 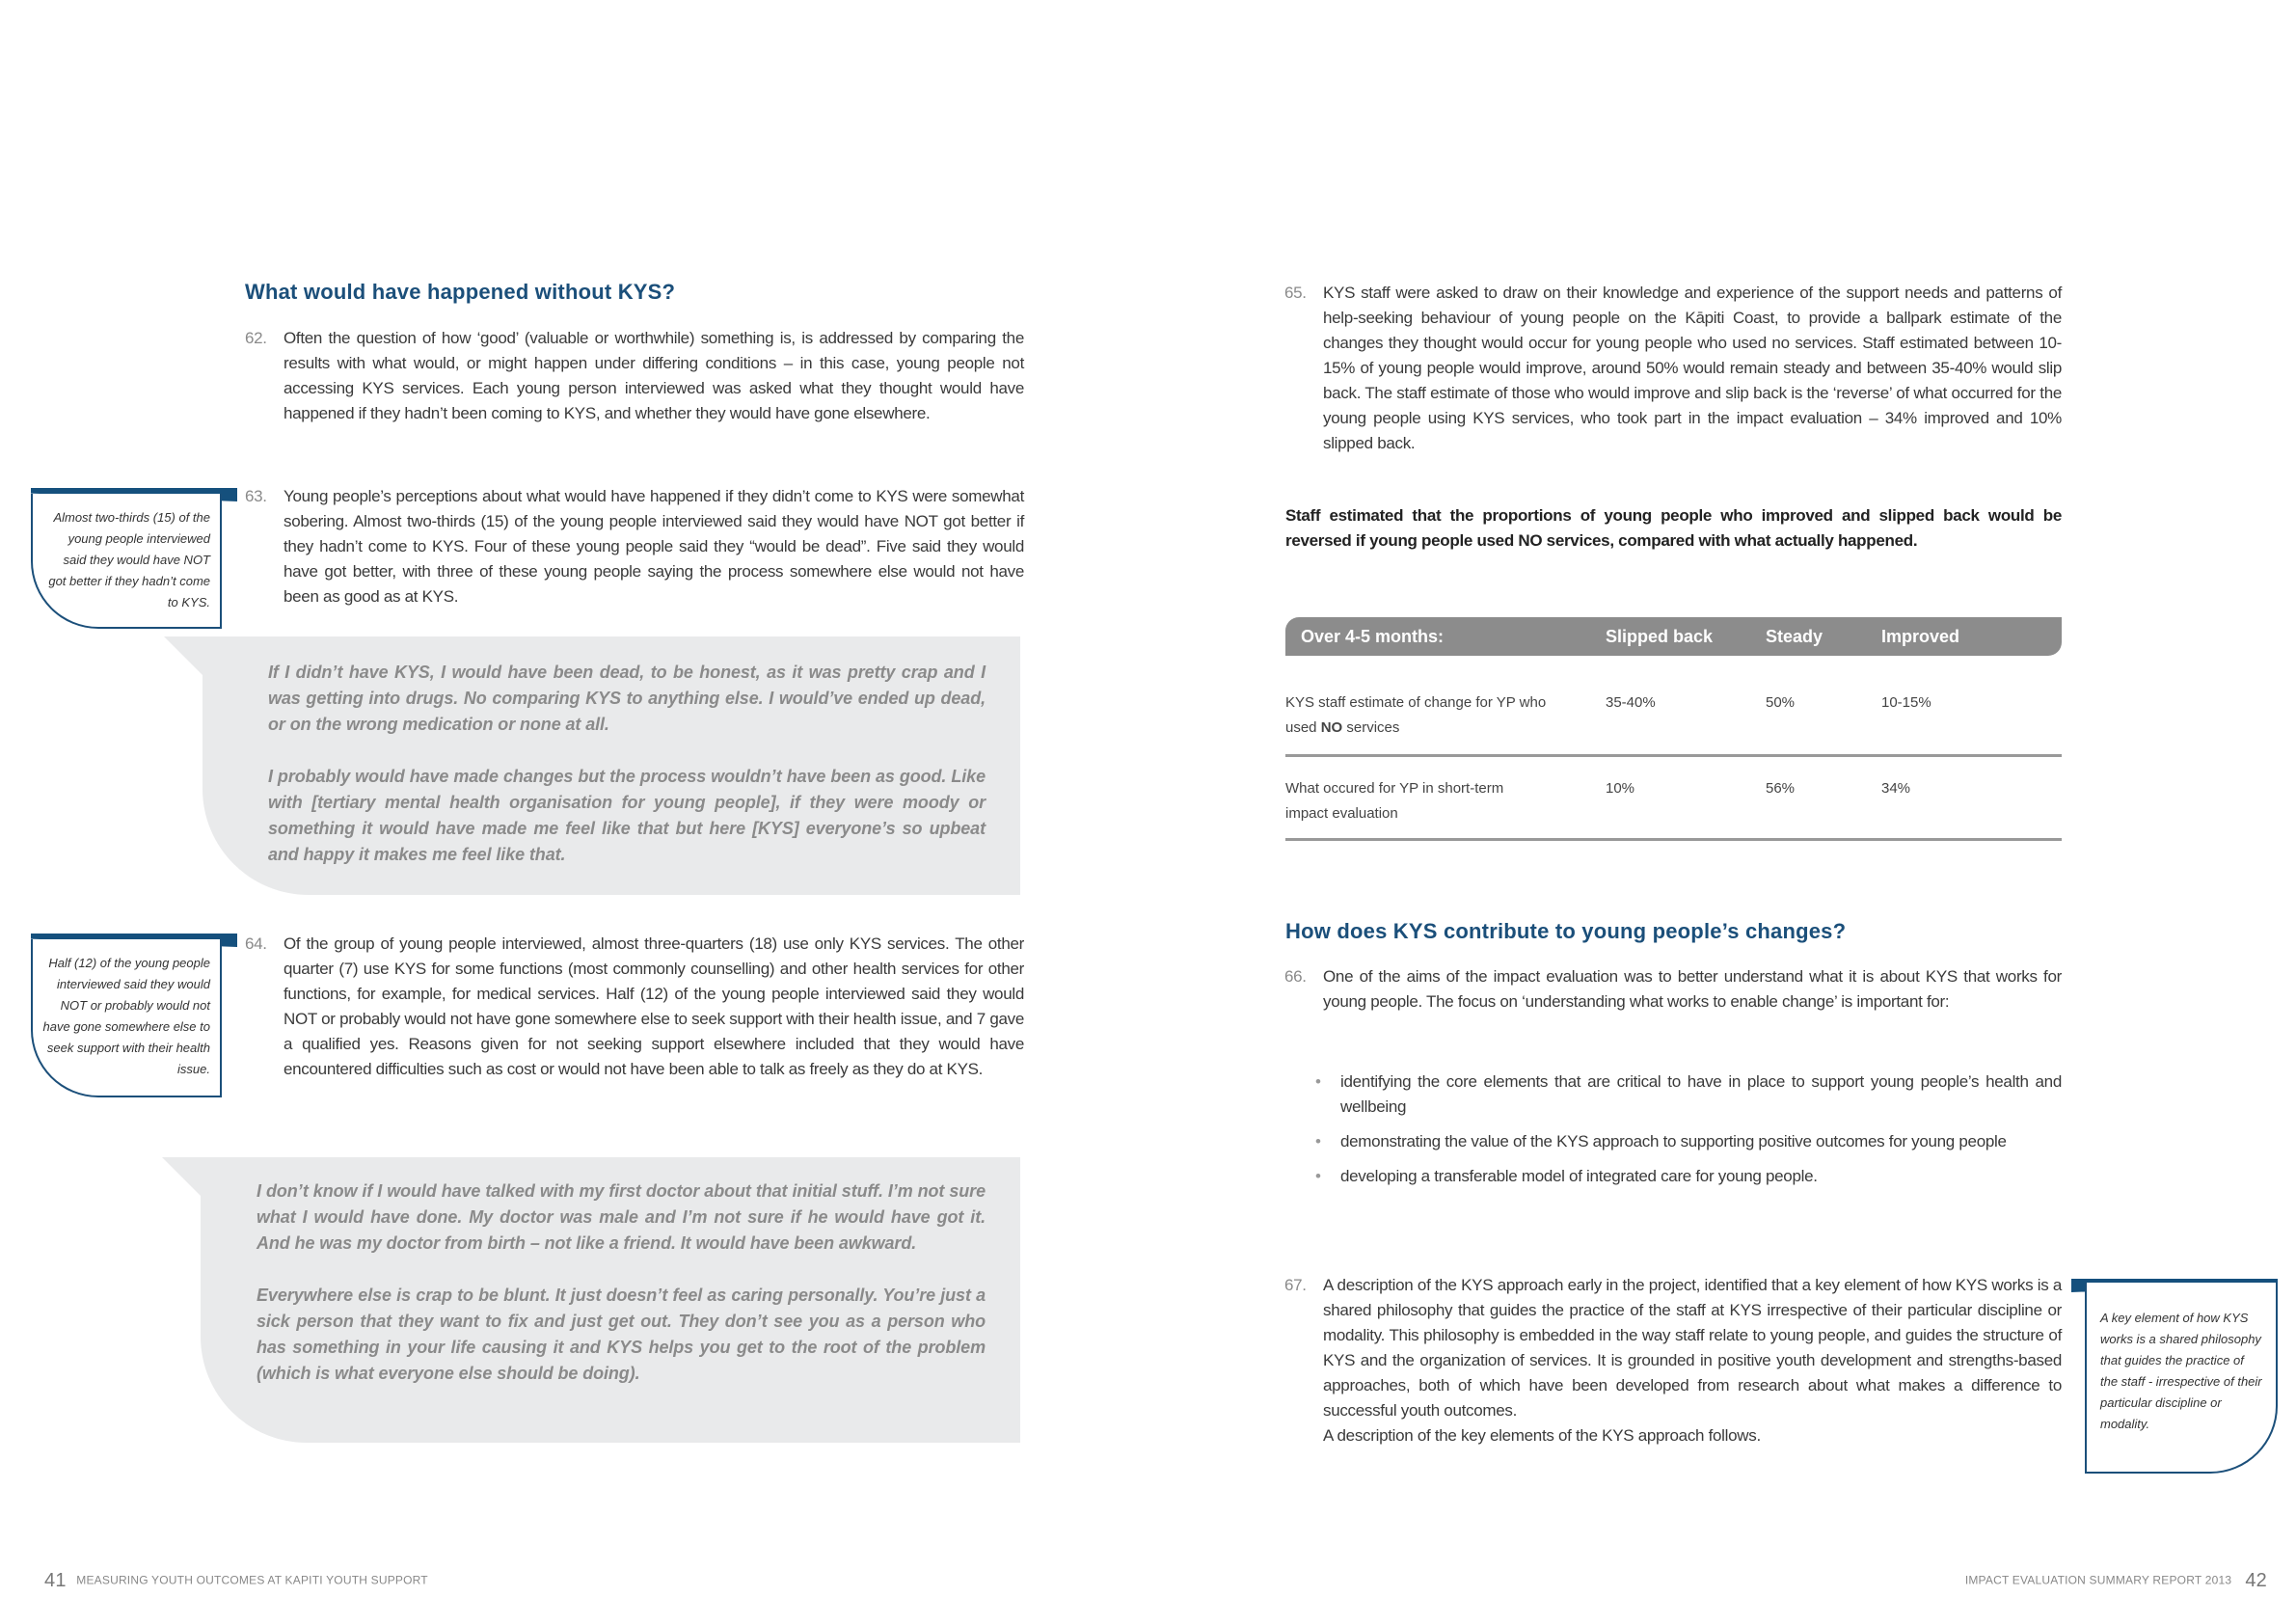 I want to click on page-number: 42, so click(x=2256, y=1580).